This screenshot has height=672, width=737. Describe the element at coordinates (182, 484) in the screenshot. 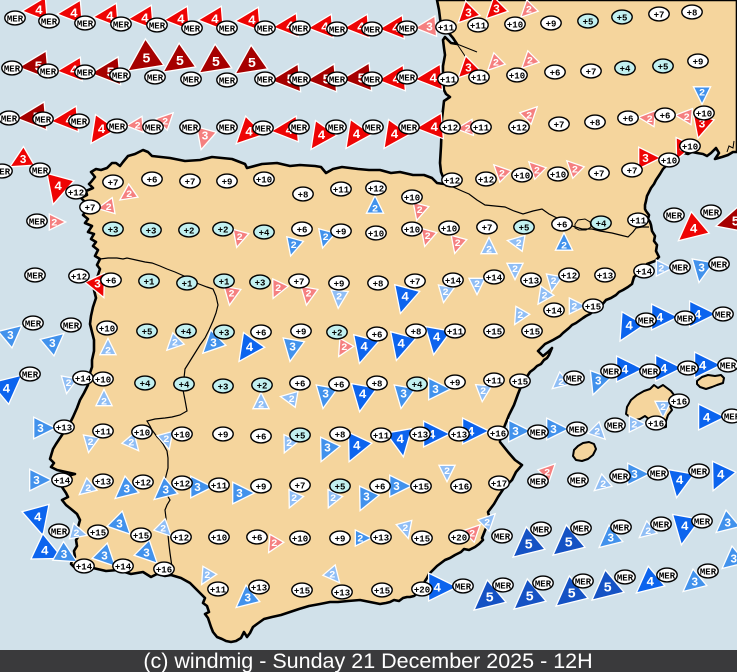

I see `svg-text: +12` at that location.